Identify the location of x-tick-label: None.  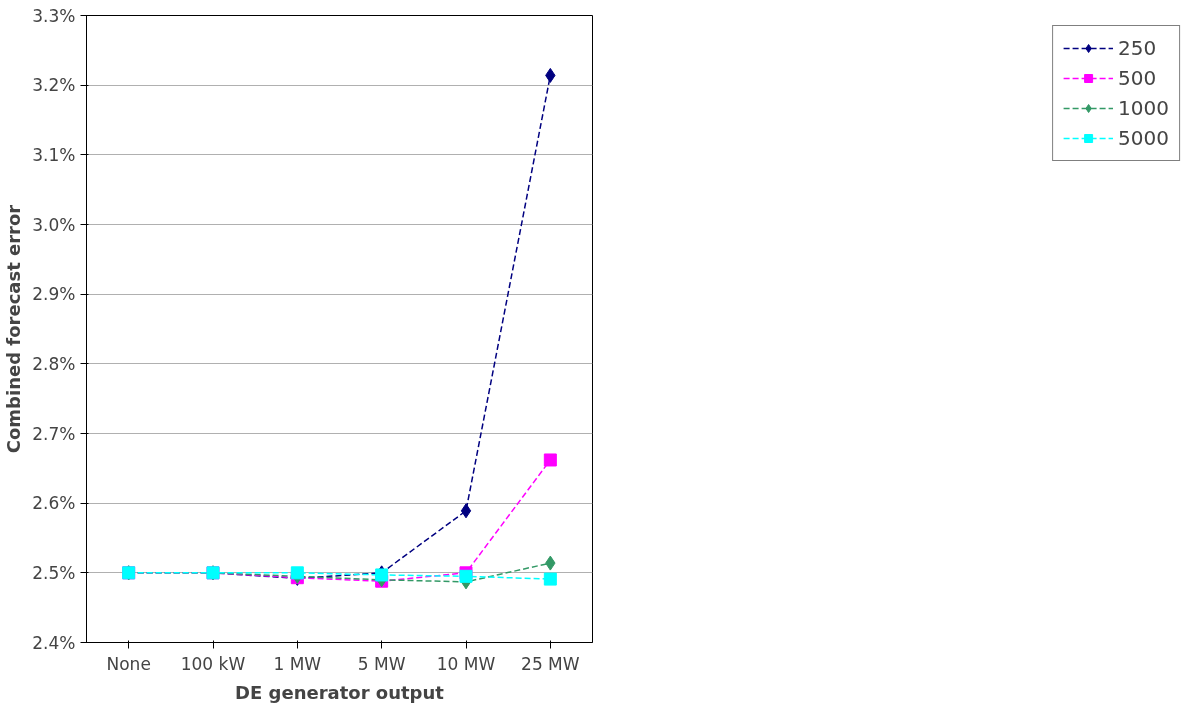
(128, 663).